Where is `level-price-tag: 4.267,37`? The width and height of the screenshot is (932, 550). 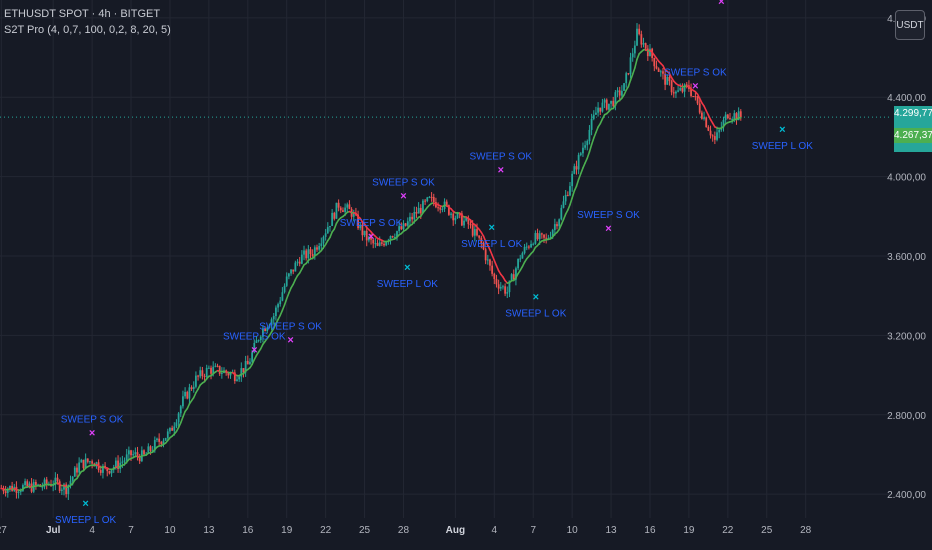 level-price-tag: 4.267,37 is located at coordinates (913, 135).